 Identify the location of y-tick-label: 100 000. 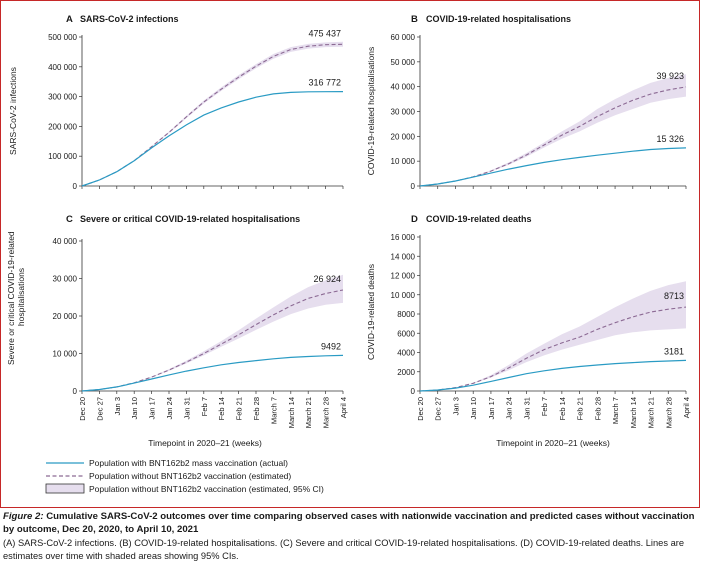
(62, 156).